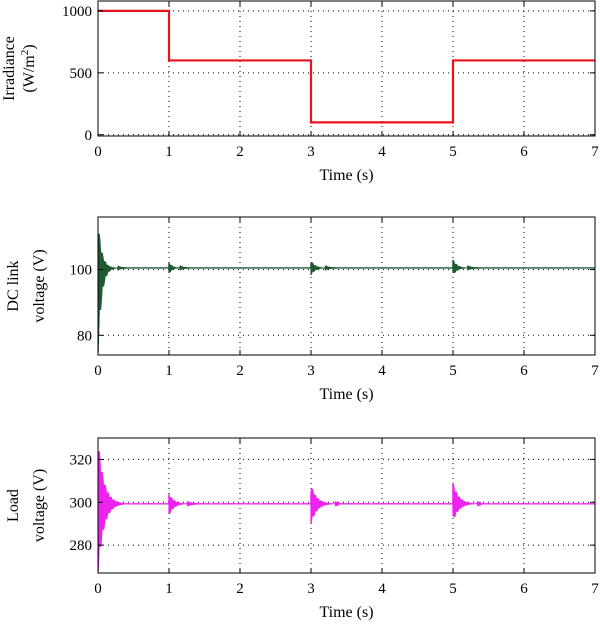  Describe the element at coordinates (13, 285) in the screenshot. I see `y-axis-label: DC link` at that location.